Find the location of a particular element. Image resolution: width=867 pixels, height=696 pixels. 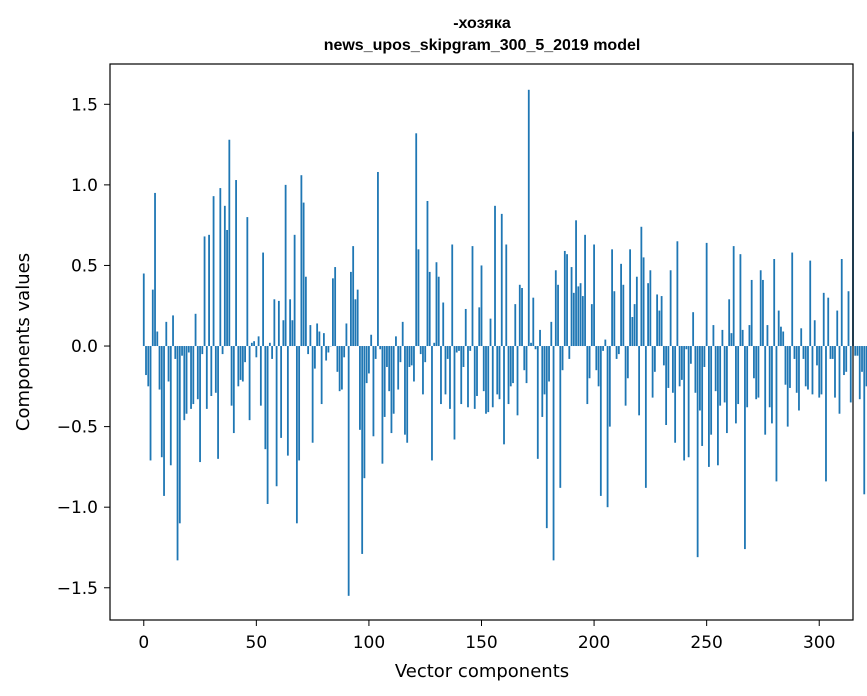

y-tick-label: 1.5 is located at coordinates (84, 105).